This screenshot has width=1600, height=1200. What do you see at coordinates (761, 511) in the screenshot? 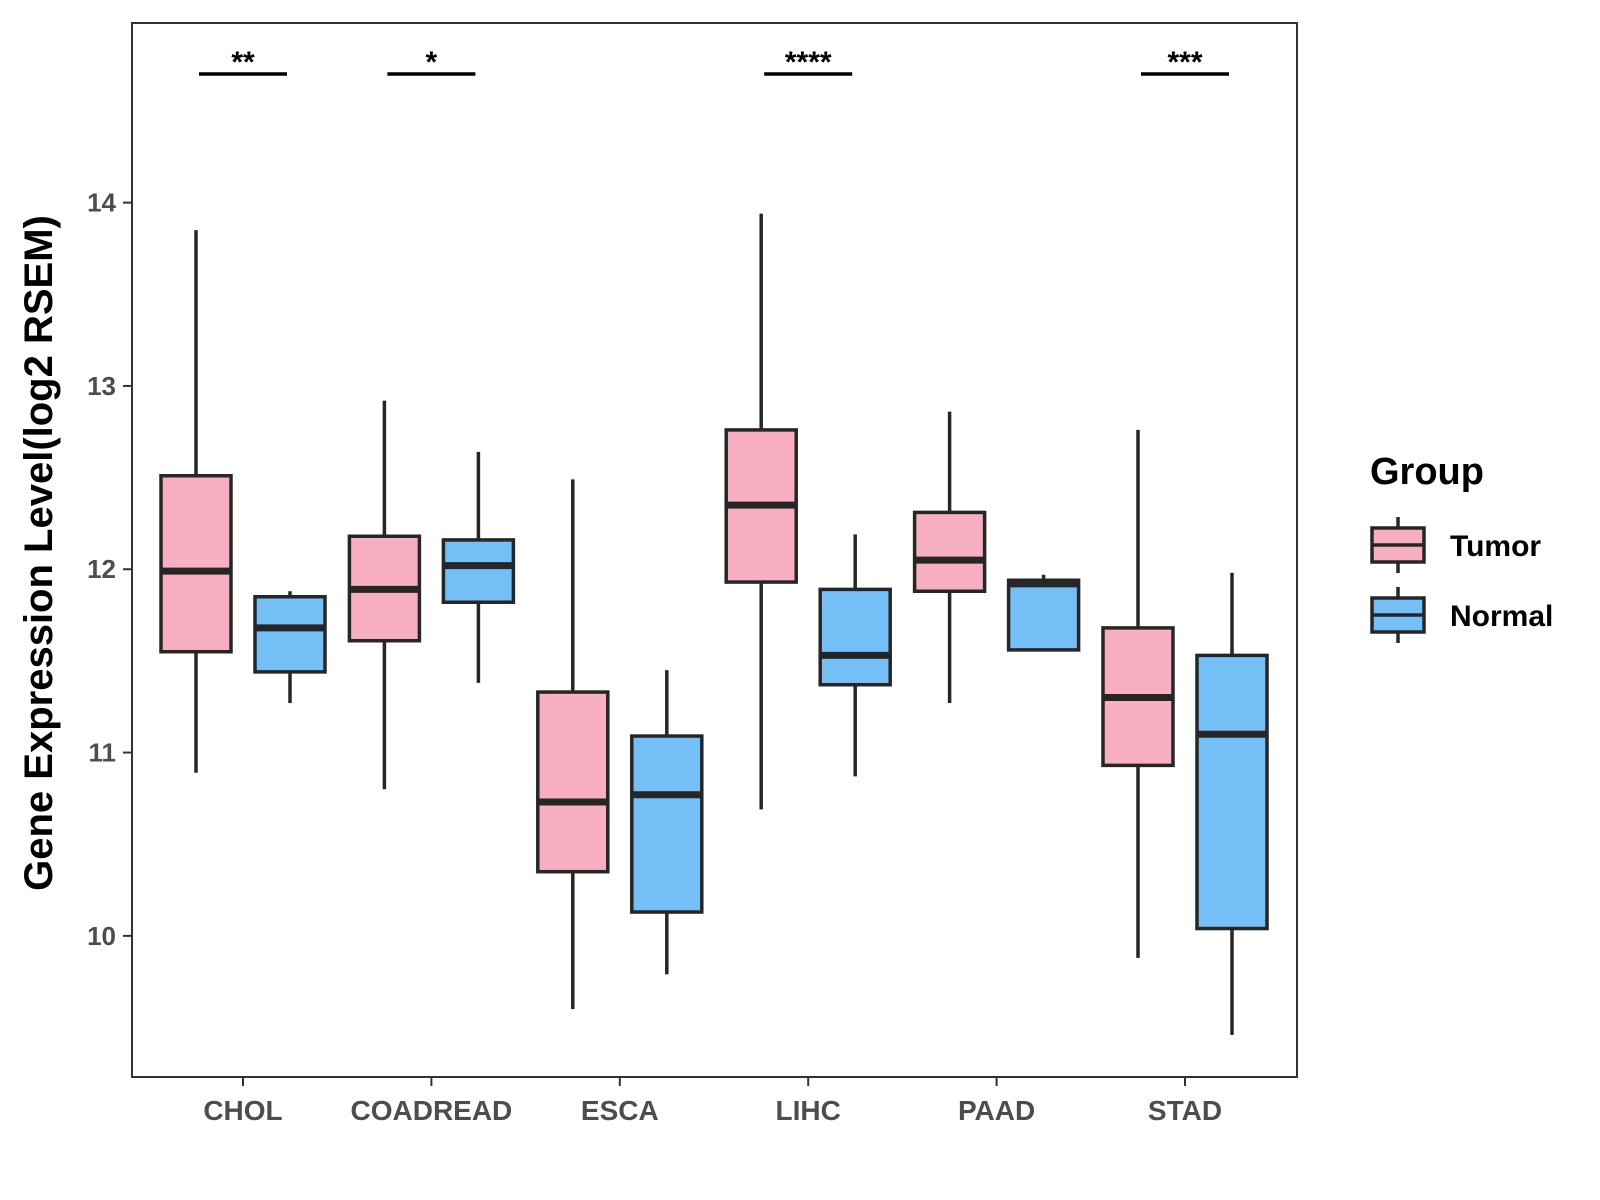
I see `box-tumor-lihc` at bounding box center [761, 511].